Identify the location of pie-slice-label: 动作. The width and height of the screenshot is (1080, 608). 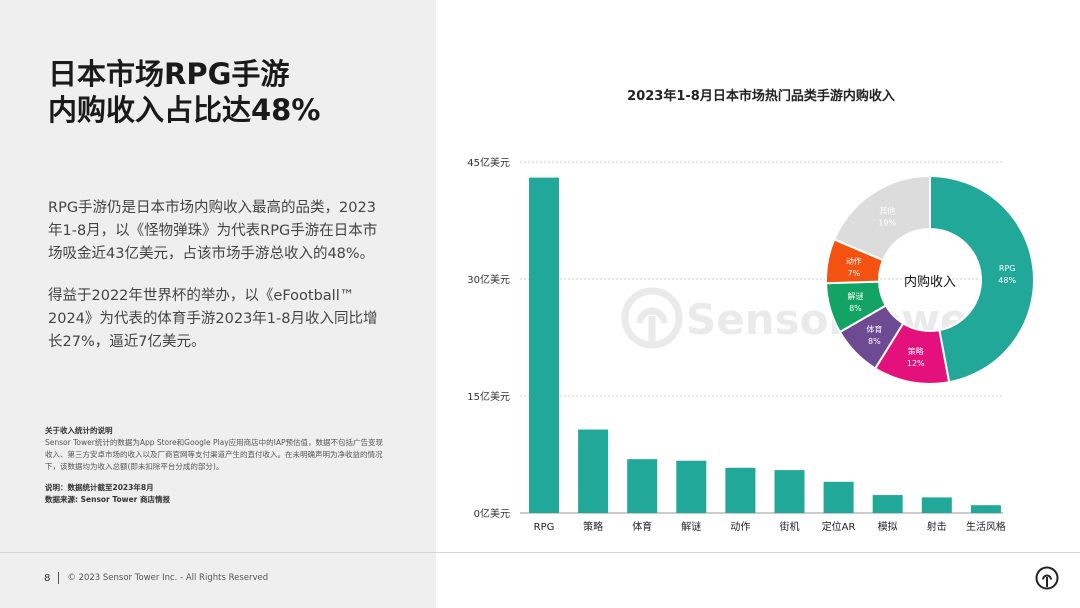
(854, 261).